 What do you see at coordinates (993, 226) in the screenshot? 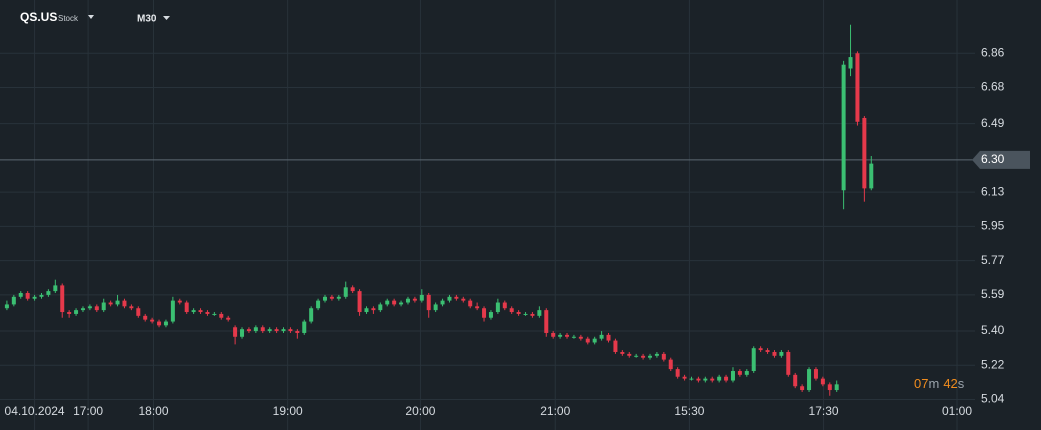
I see `y-tick-label: 5.95` at bounding box center [993, 226].